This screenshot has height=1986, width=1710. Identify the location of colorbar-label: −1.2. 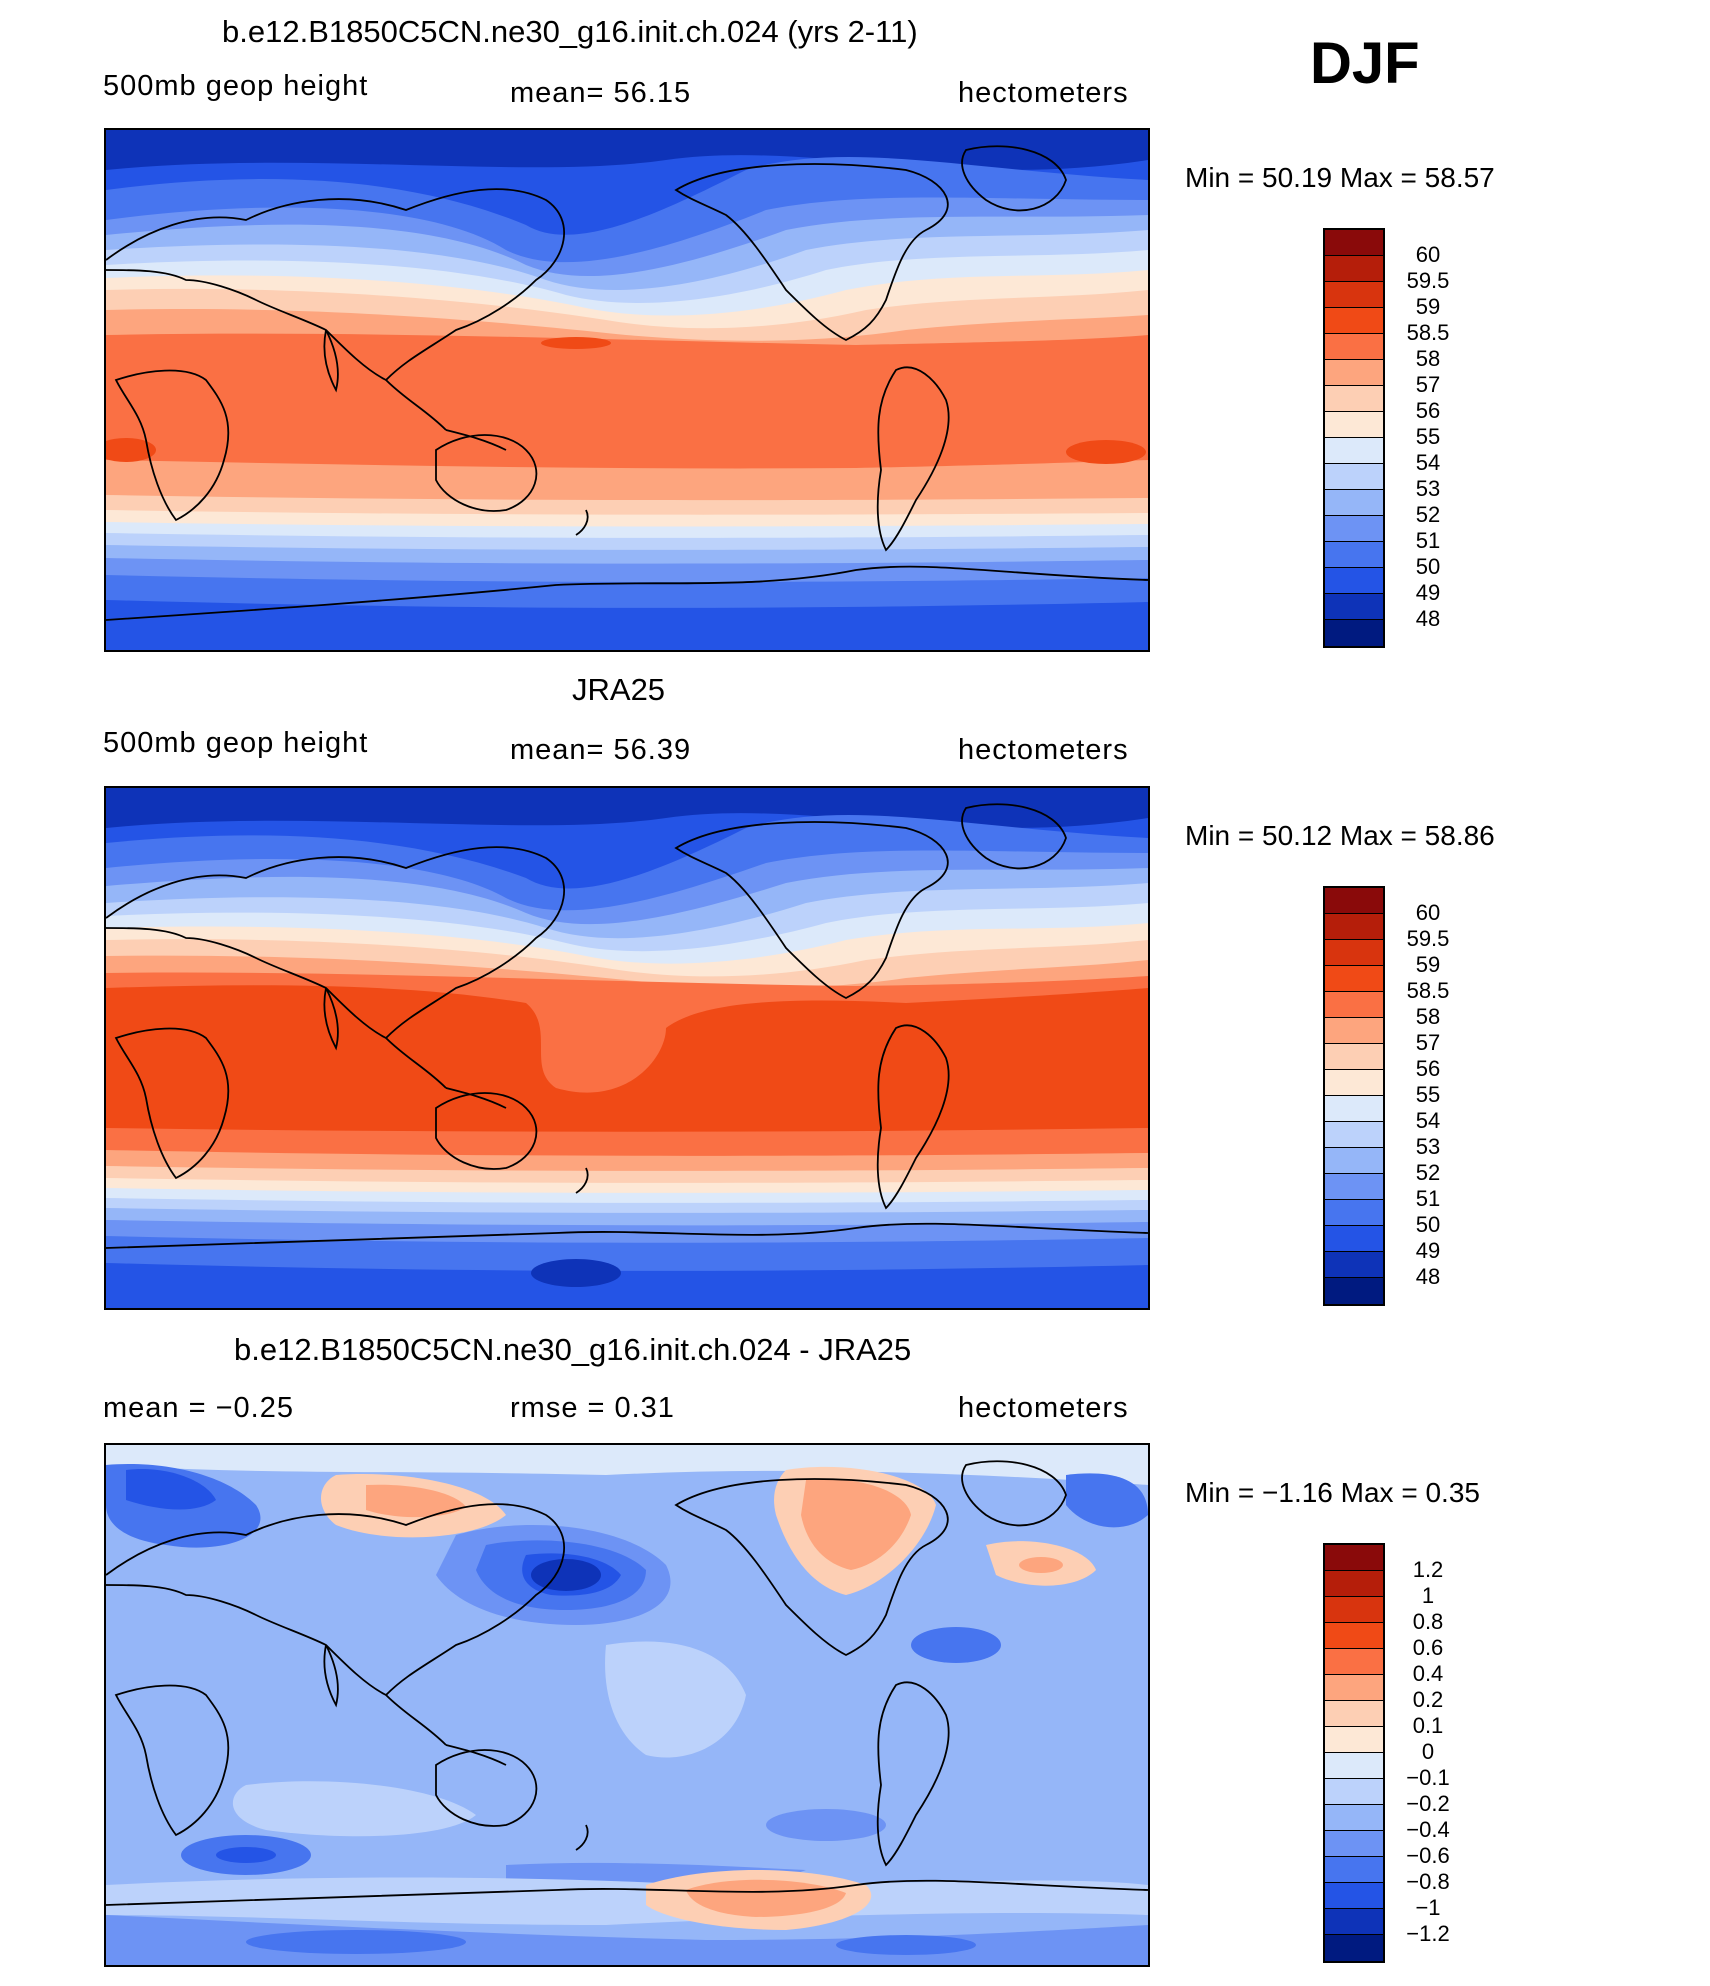
(1428, 1933).